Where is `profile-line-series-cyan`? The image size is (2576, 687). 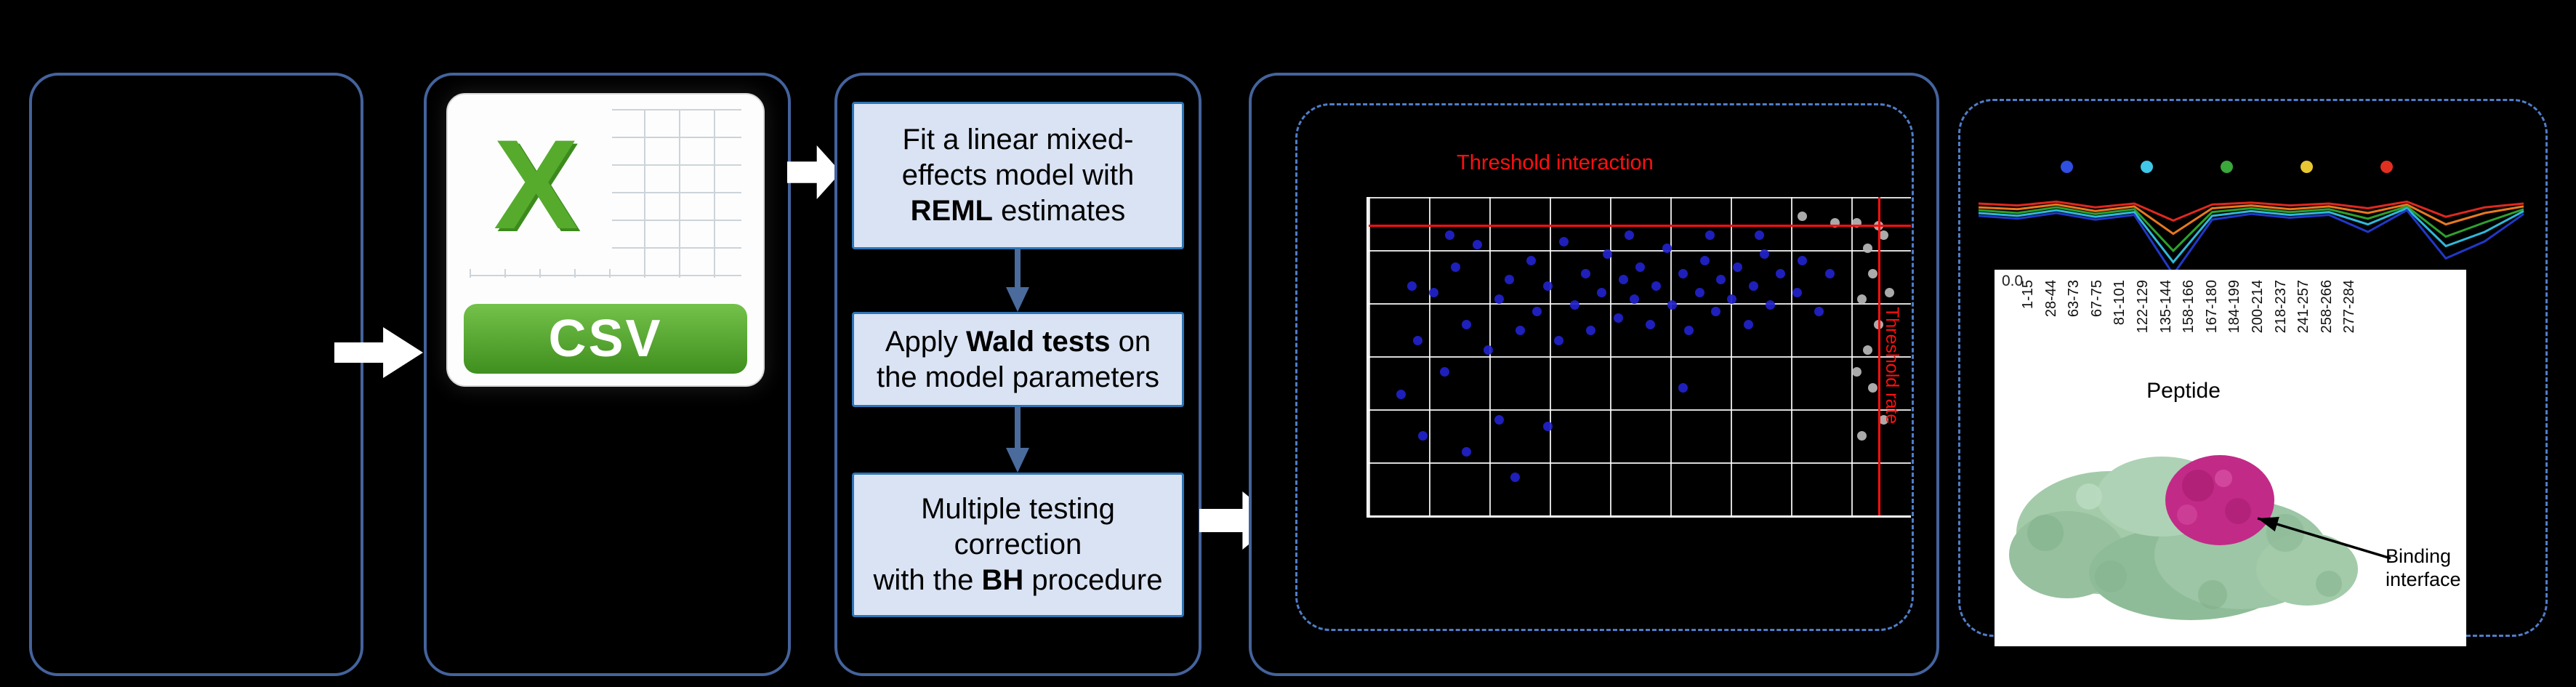
profile-line-series-cyan is located at coordinates (2251, 235).